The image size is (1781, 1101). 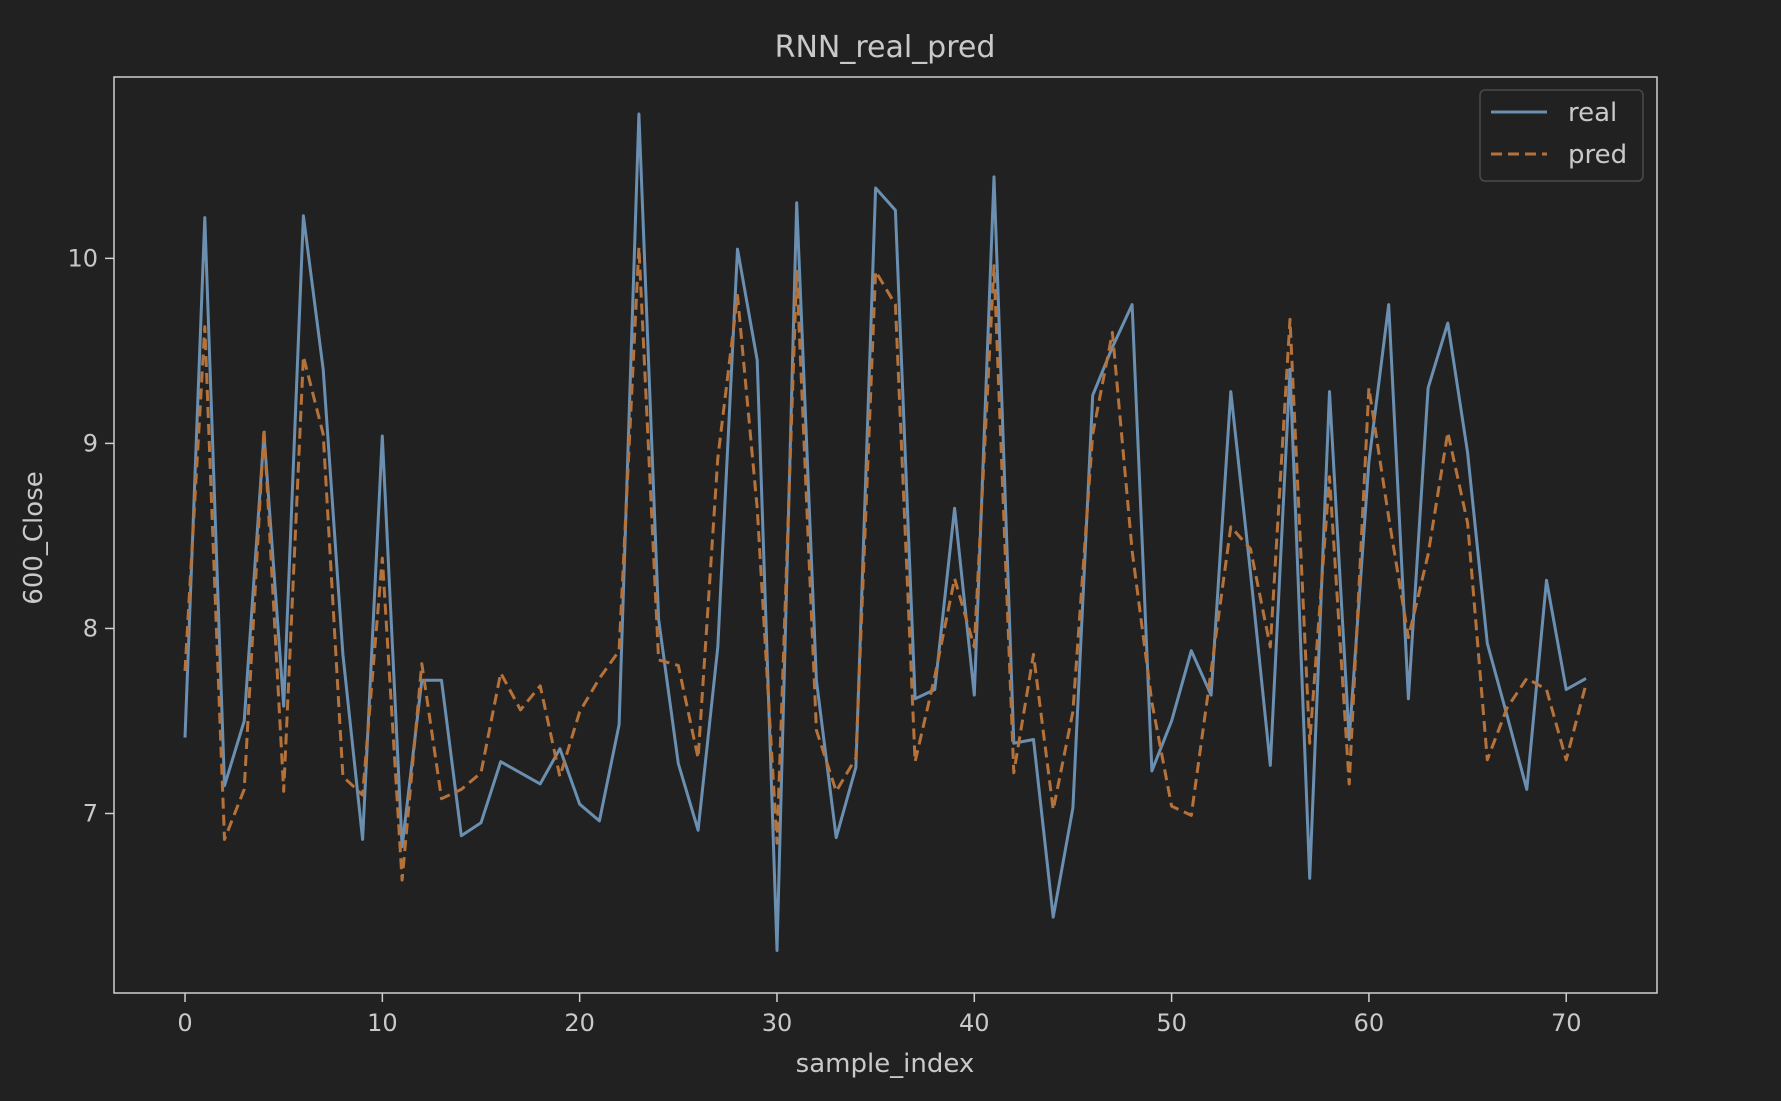 What do you see at coordinates (90, 814) in the screenshot?
I see `y-tick-label: 7` at bounding box center [90, 814].